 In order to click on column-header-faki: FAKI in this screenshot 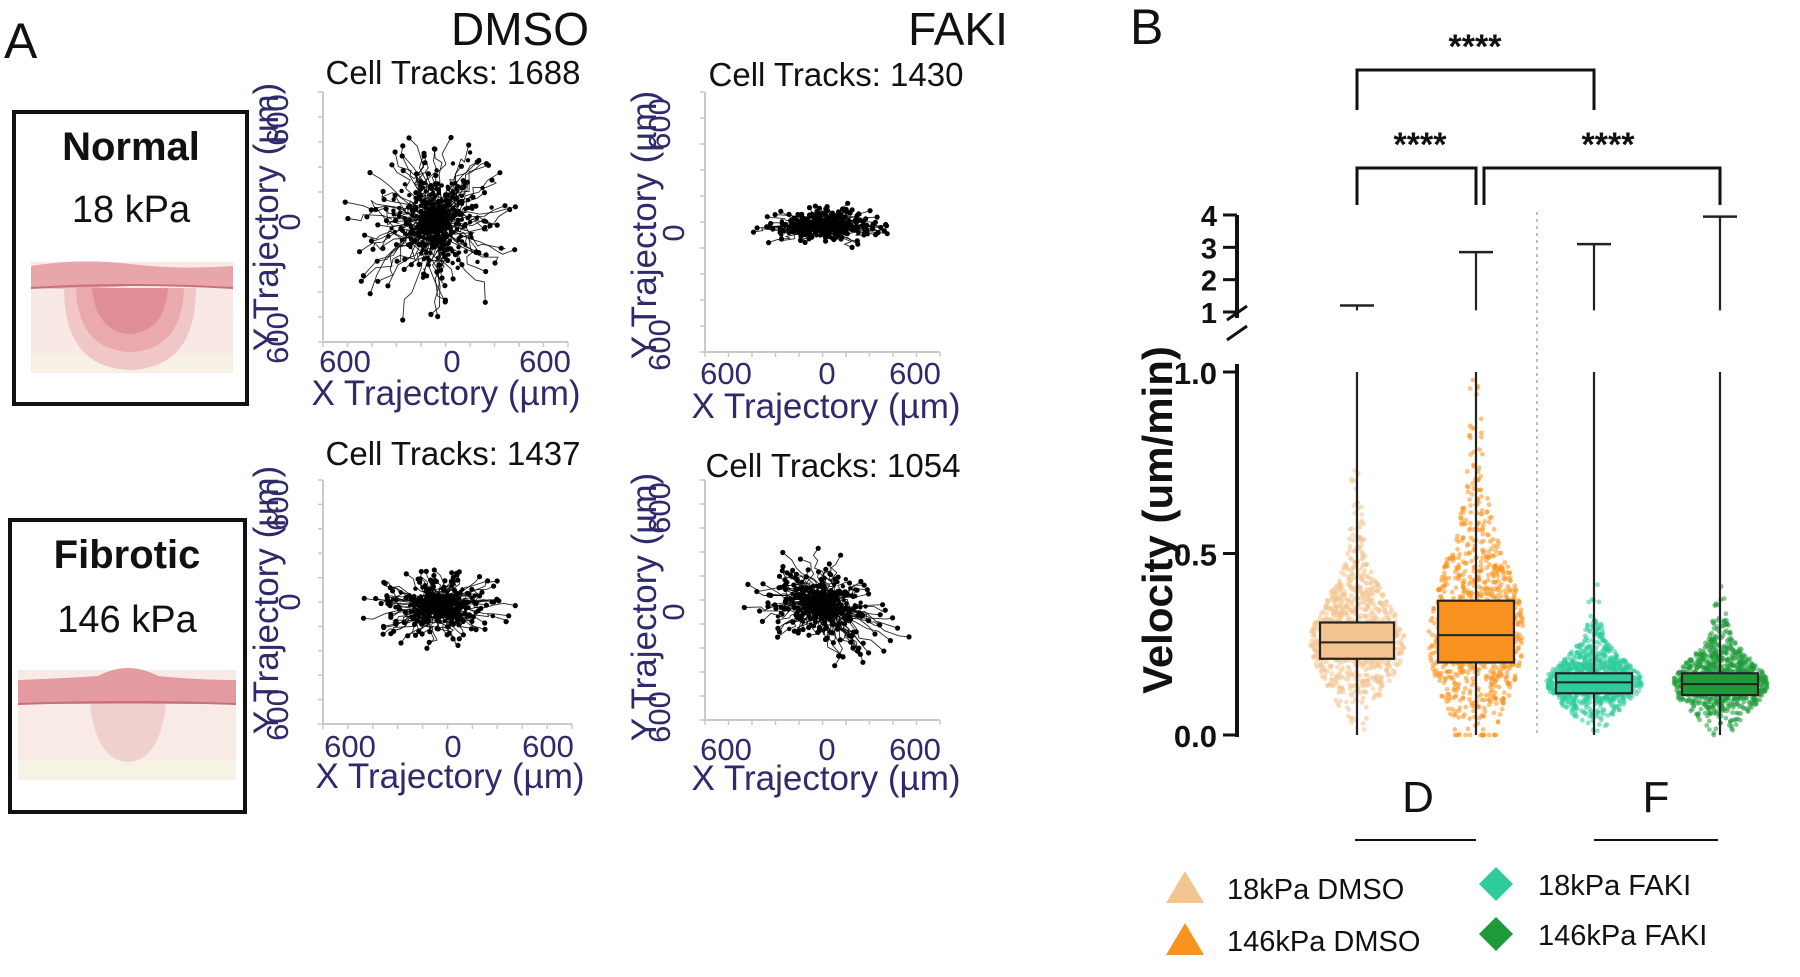, I will do `click(958, 29)`.